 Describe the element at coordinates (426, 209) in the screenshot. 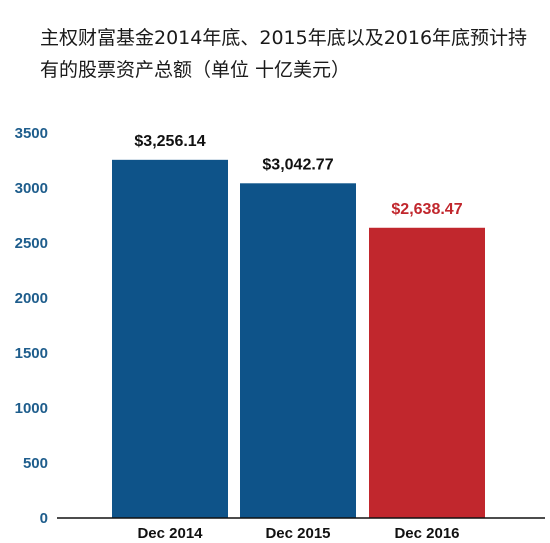

I see `data-label: $2,638.47` at that location.